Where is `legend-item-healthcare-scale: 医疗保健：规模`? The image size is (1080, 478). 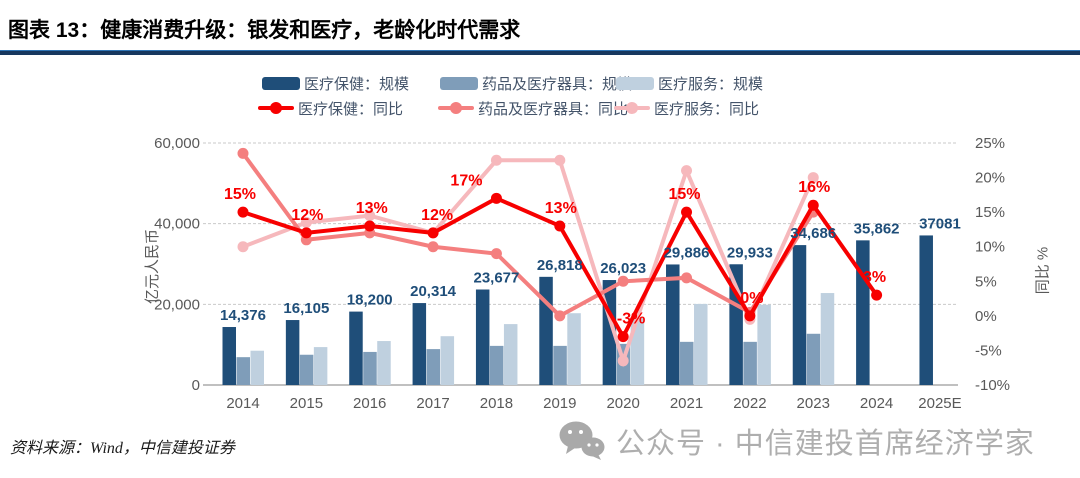 legend-item-healthcare-scale: 医疗保健：规模 is located at coordinates (336, 83).